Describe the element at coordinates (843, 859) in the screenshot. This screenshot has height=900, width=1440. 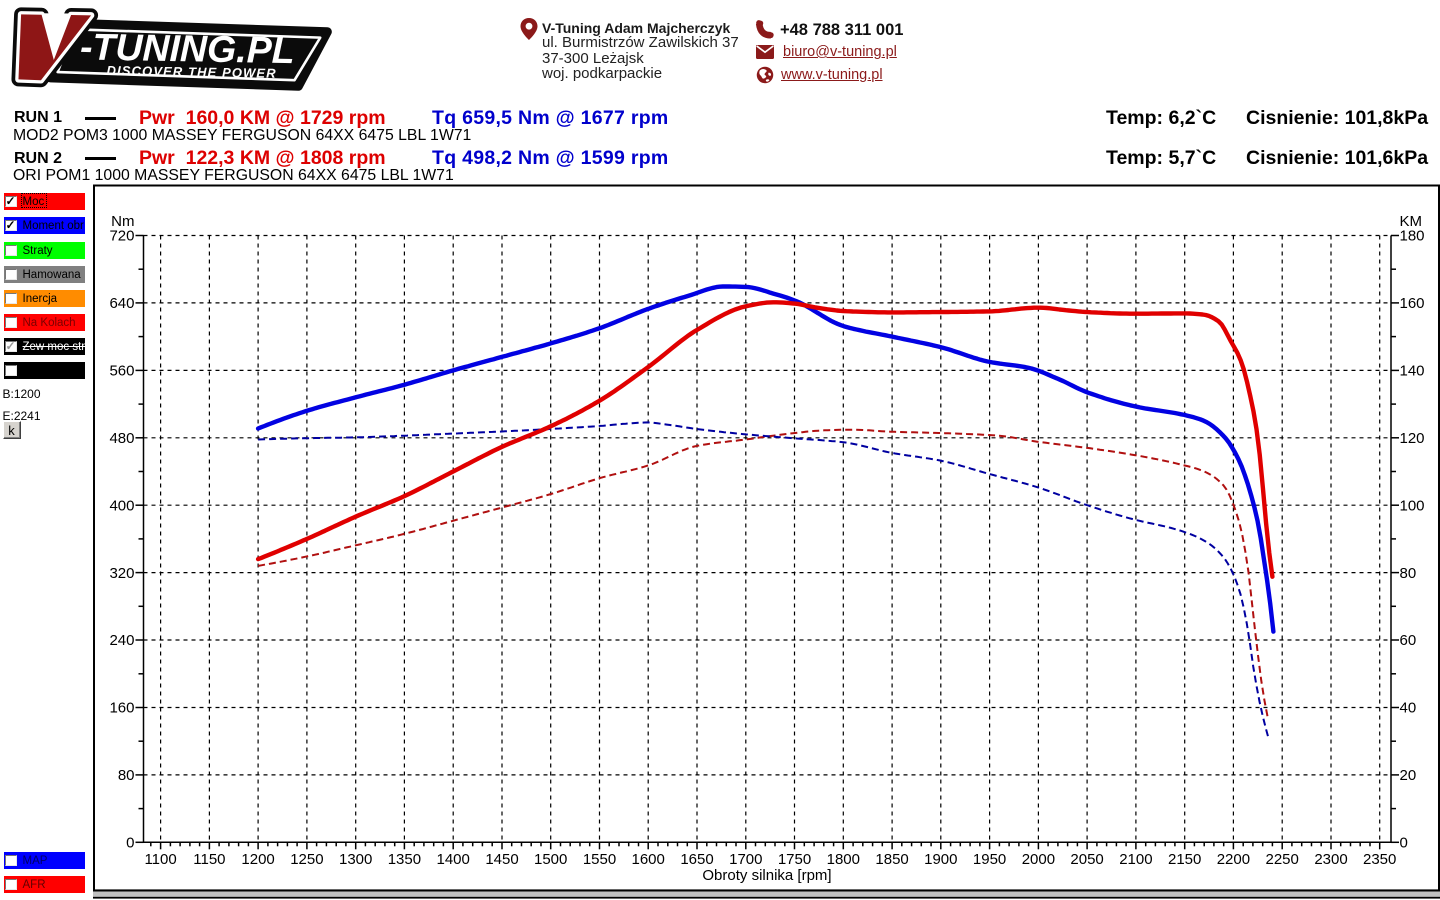
I see `svg-text: 1800` at that location.